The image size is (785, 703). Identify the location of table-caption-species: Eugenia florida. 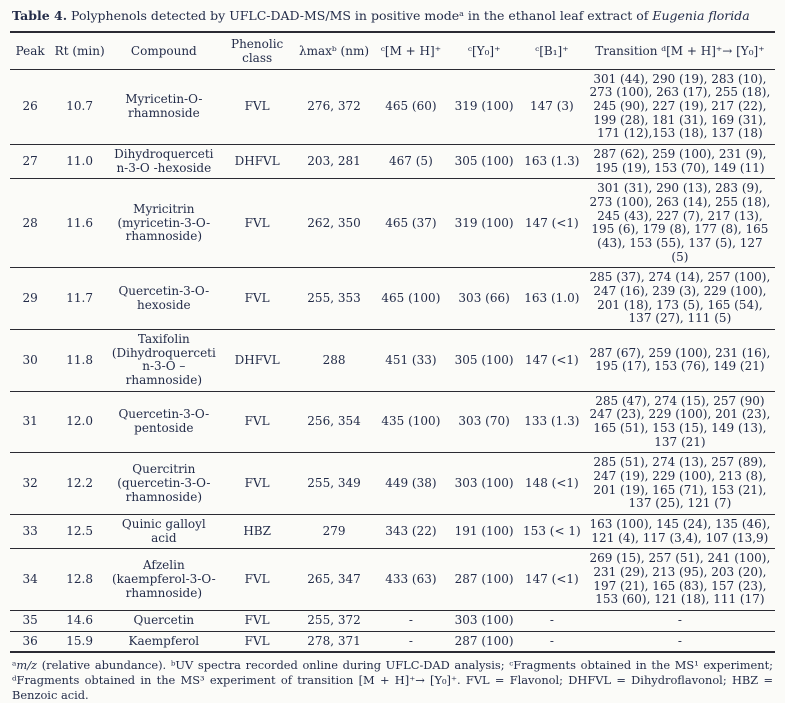
(701, 15).